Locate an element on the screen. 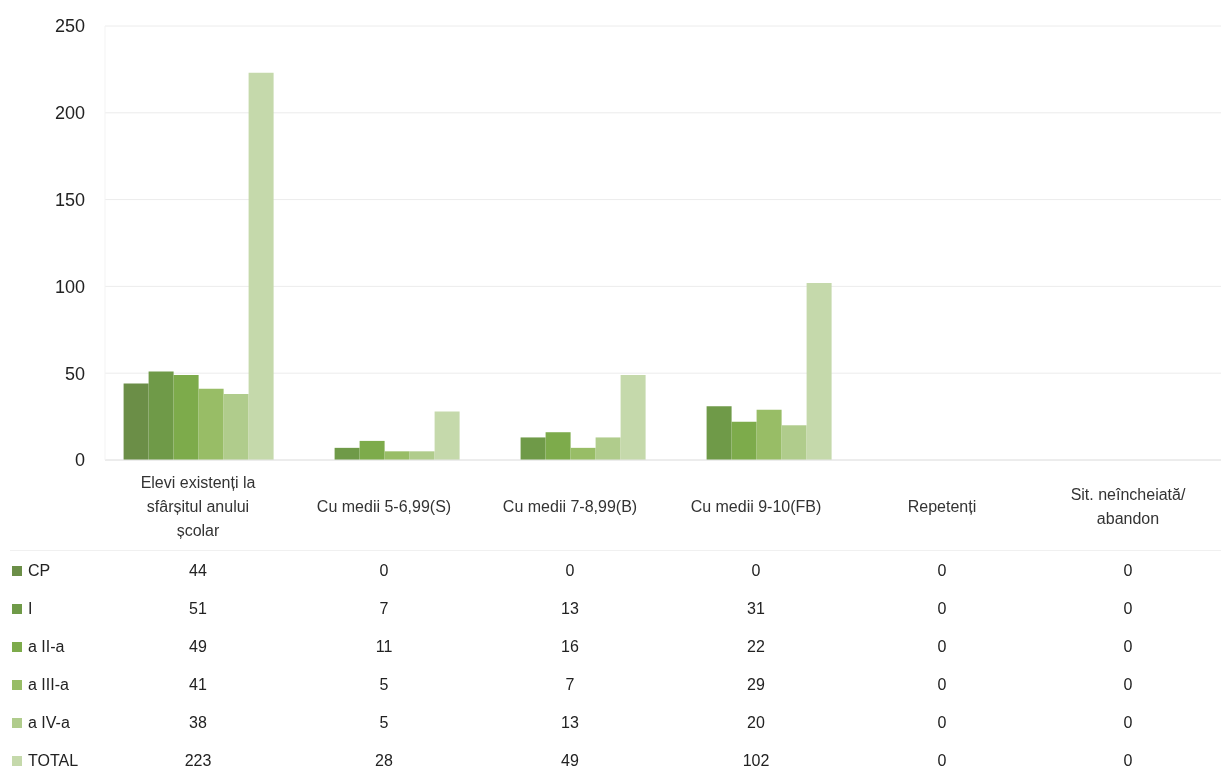  x-tick-label: Cu medii 9-10(FB) is located at coordinates (756, 506).